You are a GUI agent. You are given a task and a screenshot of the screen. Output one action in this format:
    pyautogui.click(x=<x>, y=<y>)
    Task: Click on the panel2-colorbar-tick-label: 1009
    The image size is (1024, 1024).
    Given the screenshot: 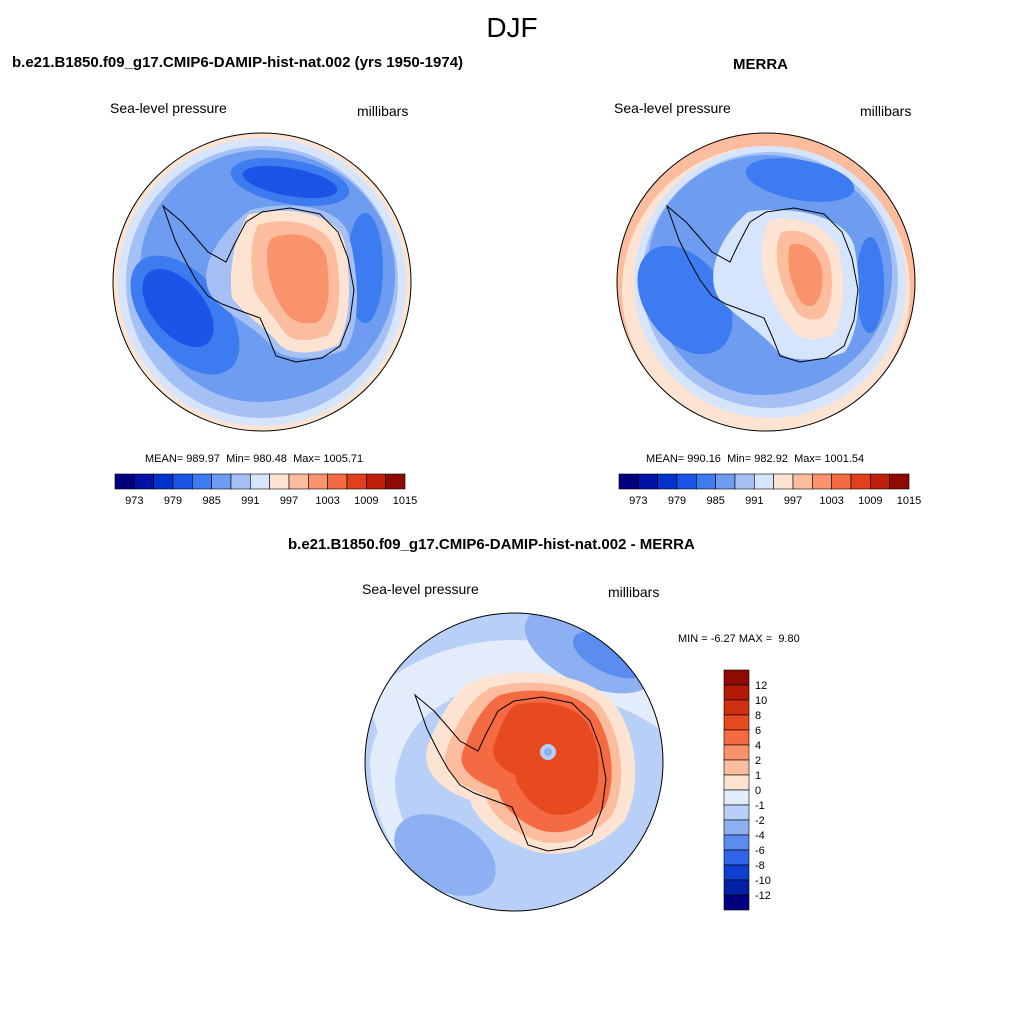 What is the action you would take?
    pyautogui.click(x=870, y=501)
    